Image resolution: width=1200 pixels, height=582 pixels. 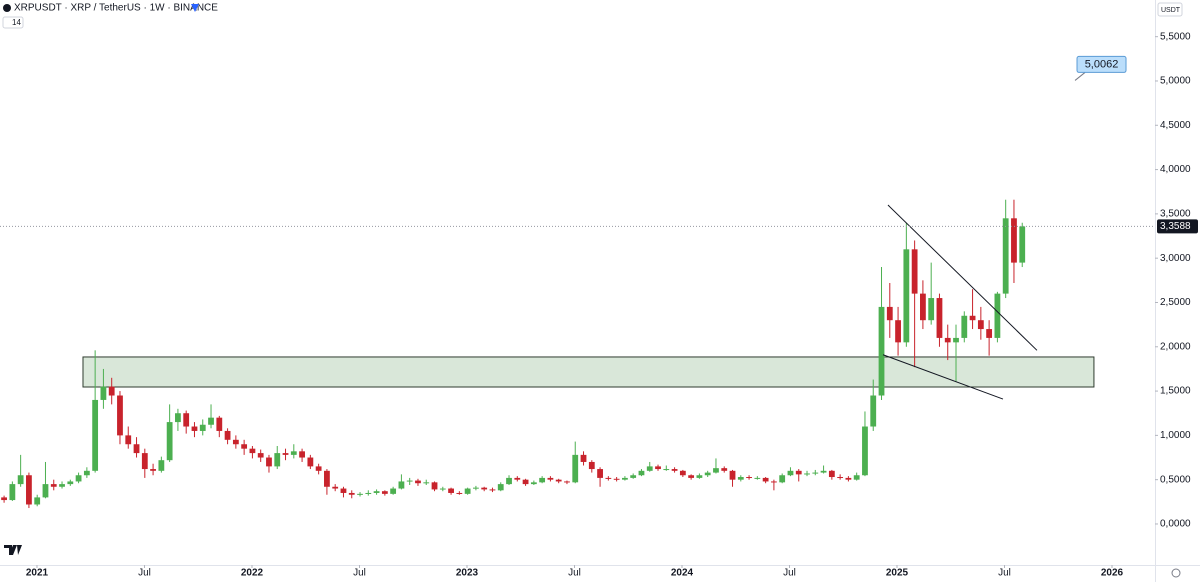 I want to click on x-tick-label: 2022, so click(x=252, y=573).